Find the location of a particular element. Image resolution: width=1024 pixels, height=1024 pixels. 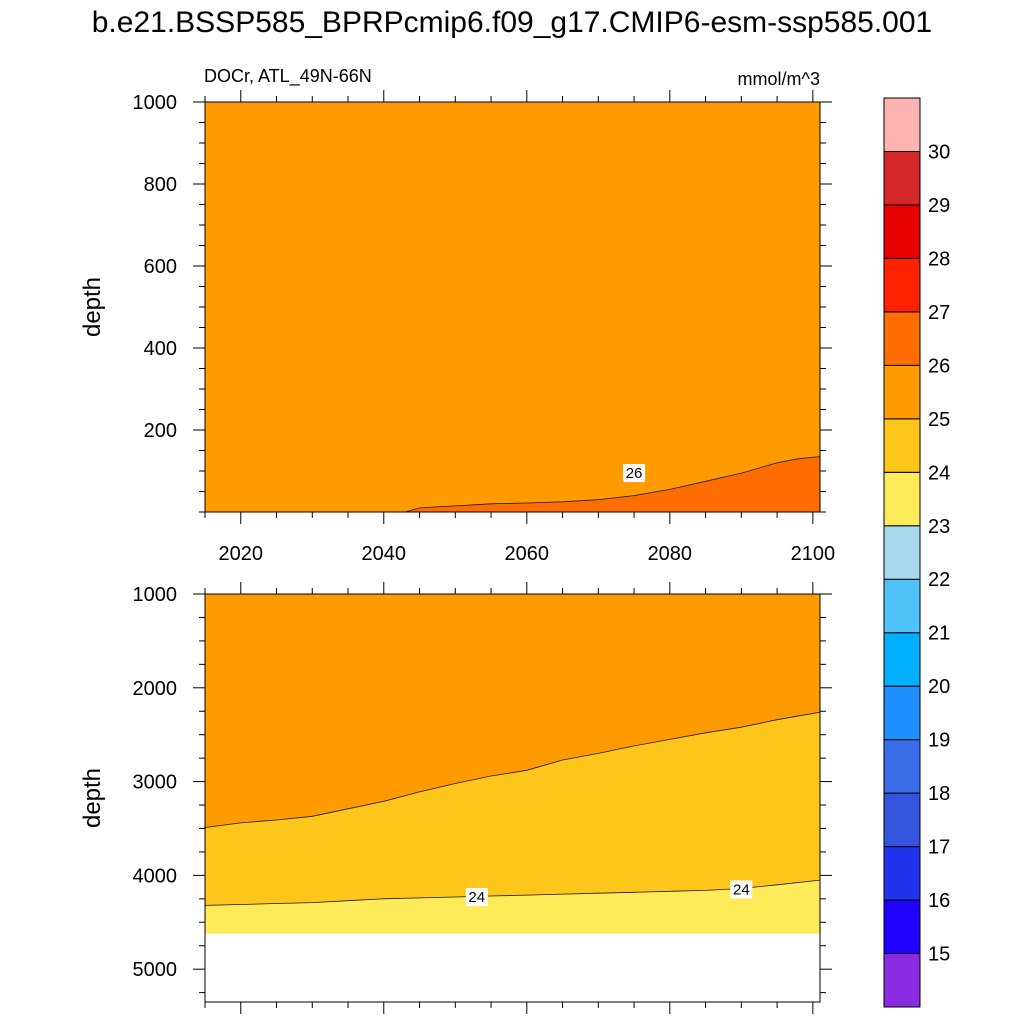

y-tick-label: 600 is located at coordinates (160, 267).